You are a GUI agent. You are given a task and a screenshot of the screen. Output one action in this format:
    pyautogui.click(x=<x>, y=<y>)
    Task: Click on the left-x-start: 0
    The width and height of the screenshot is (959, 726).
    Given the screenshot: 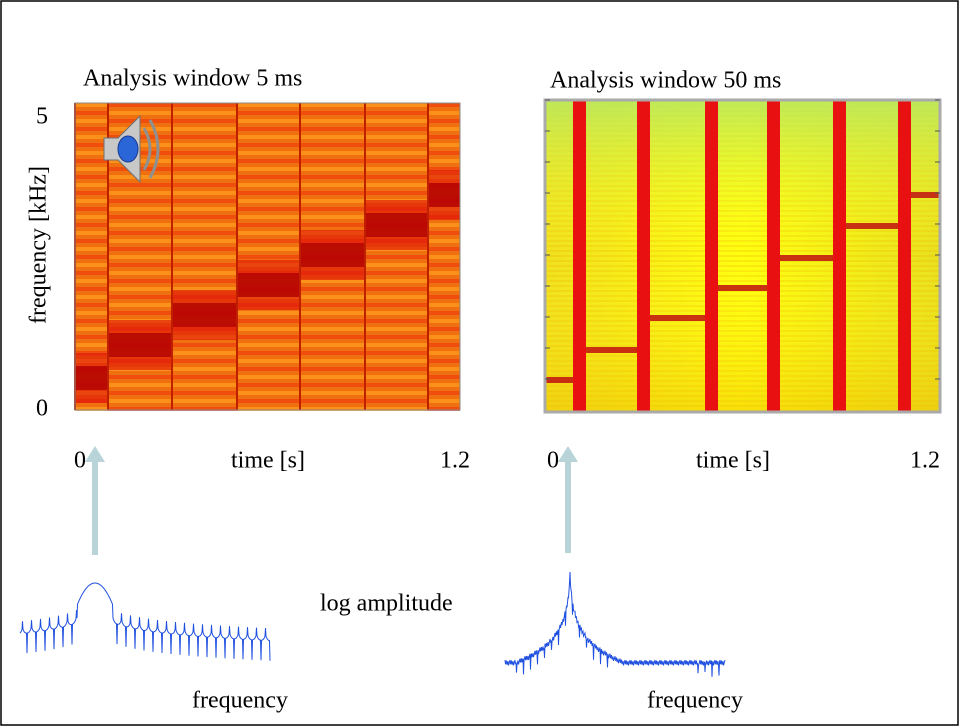 What is the action you would take?
    pyautogui.click(x=80, y=461)
    